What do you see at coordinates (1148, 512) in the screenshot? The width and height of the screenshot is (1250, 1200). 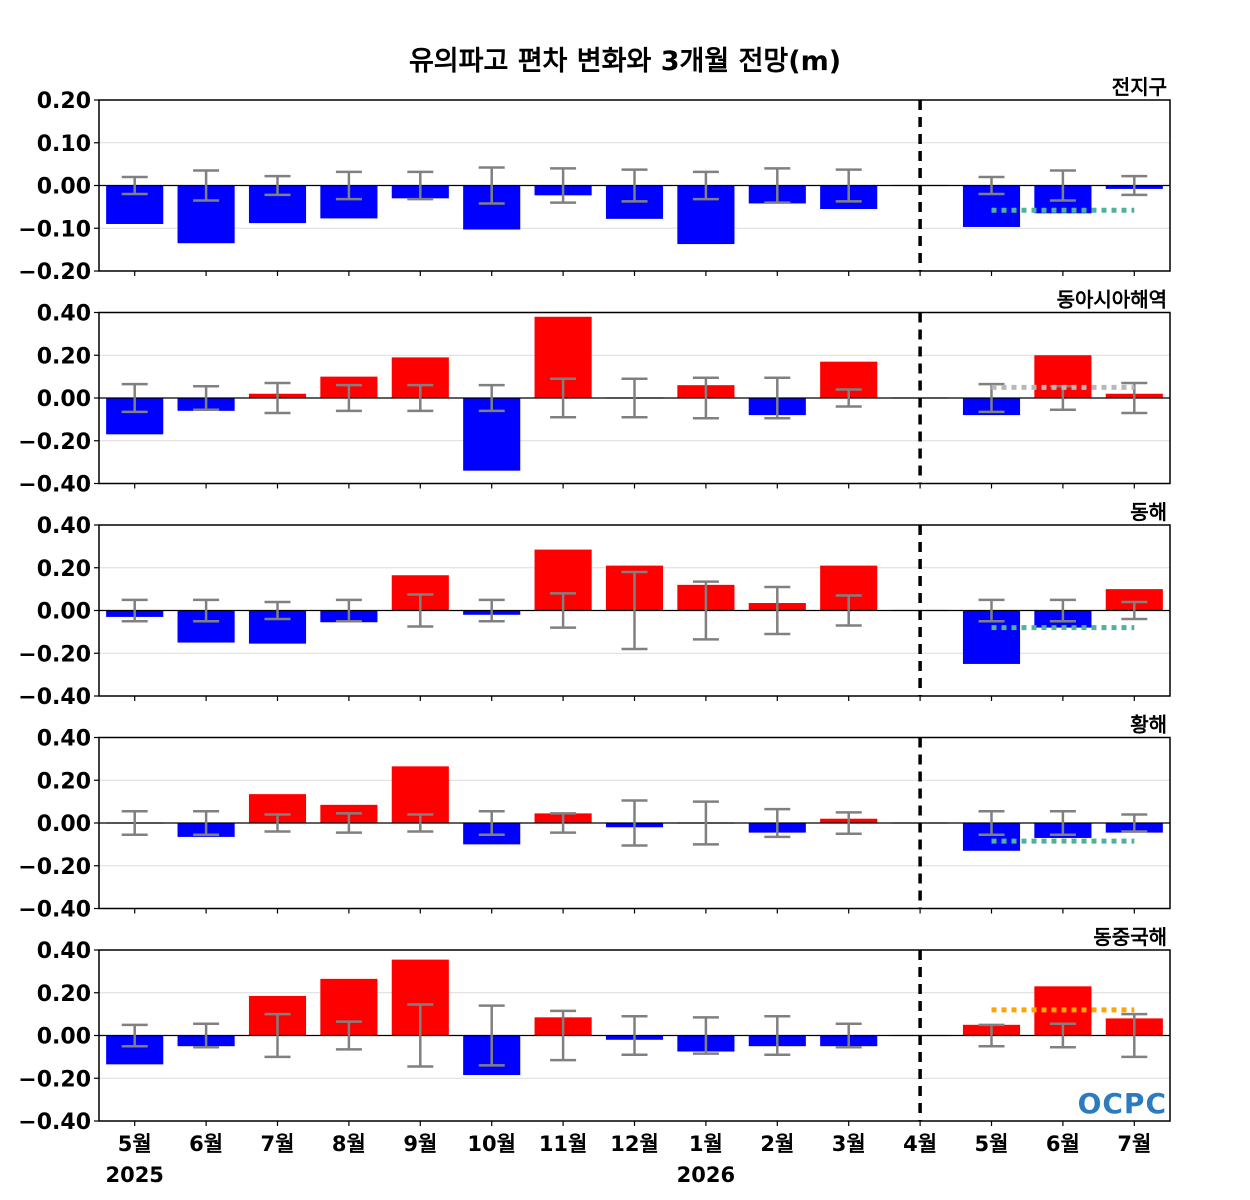 I see `panel-title: 동해` at bounding box center [1148, 512].